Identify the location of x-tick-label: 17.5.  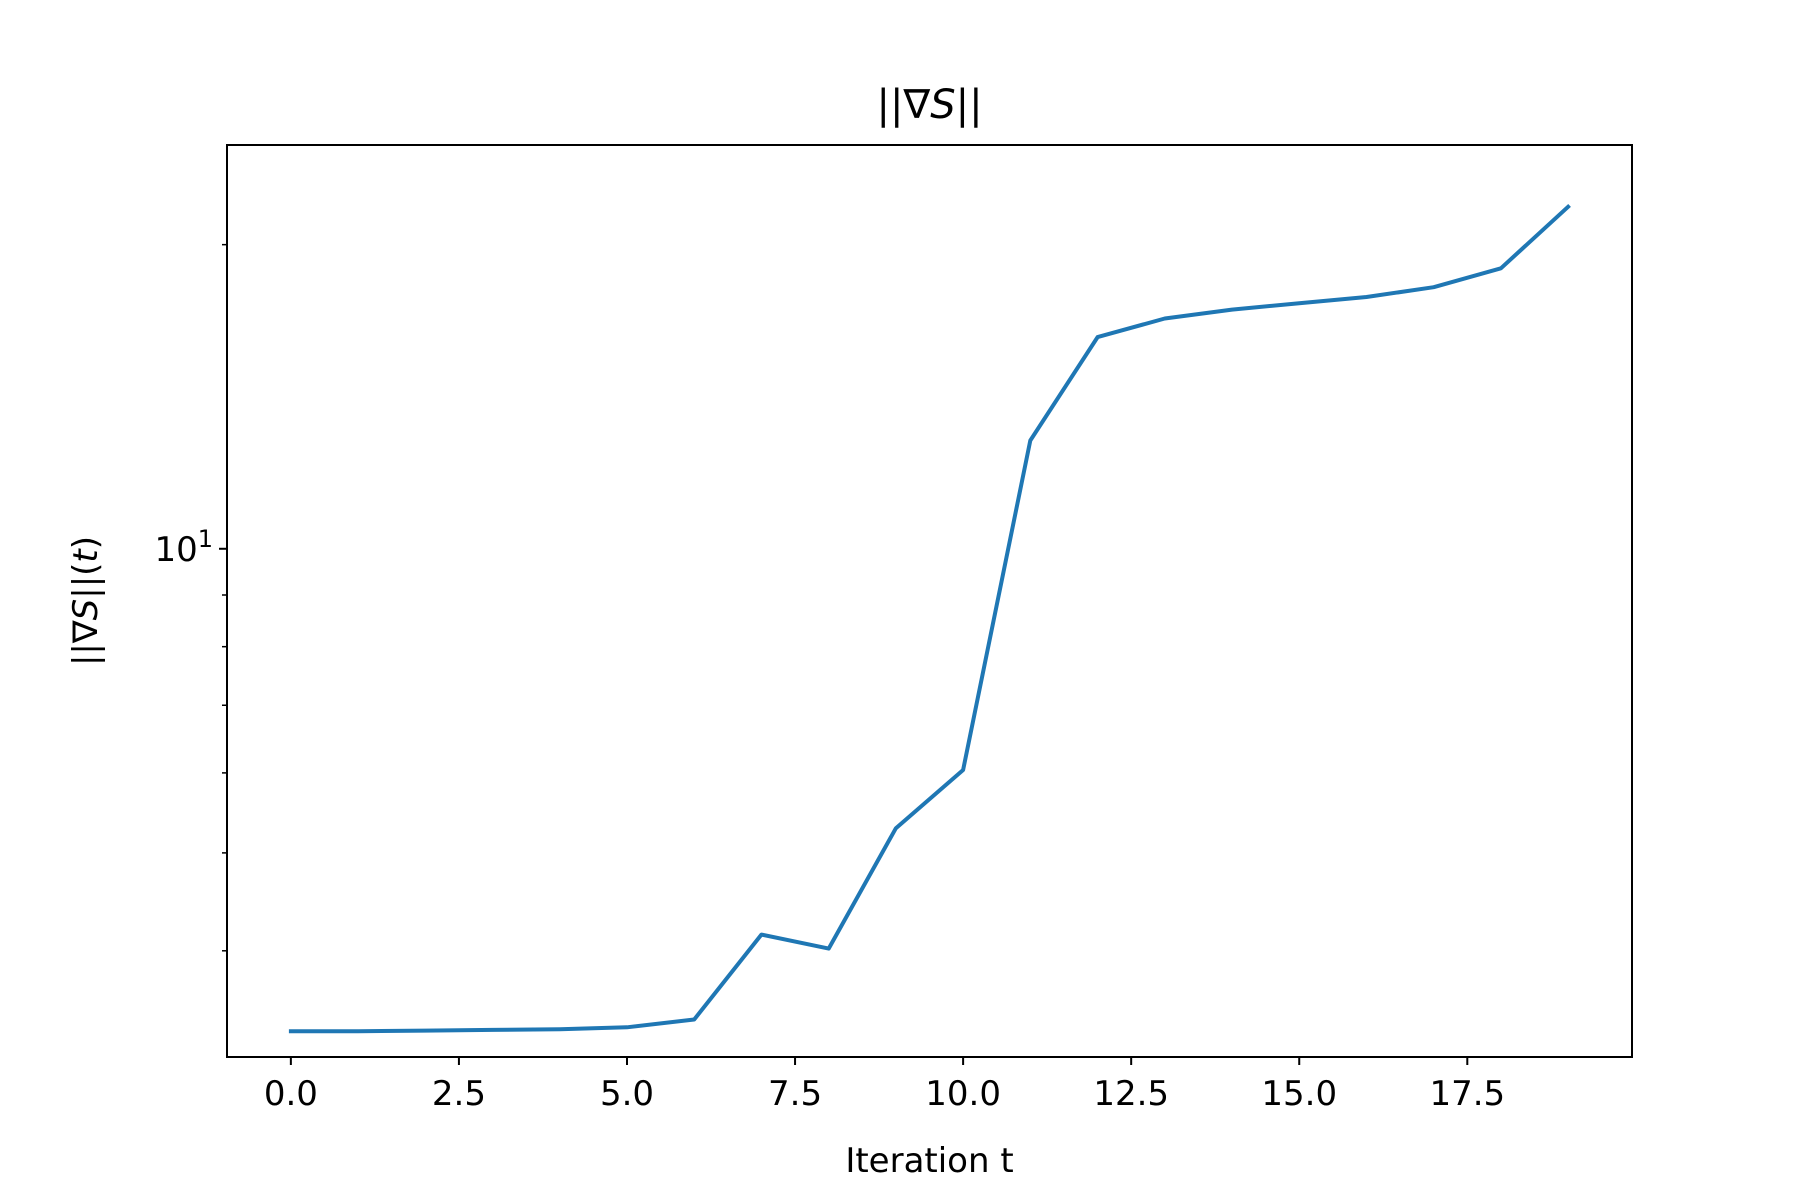
(1467, 1094).